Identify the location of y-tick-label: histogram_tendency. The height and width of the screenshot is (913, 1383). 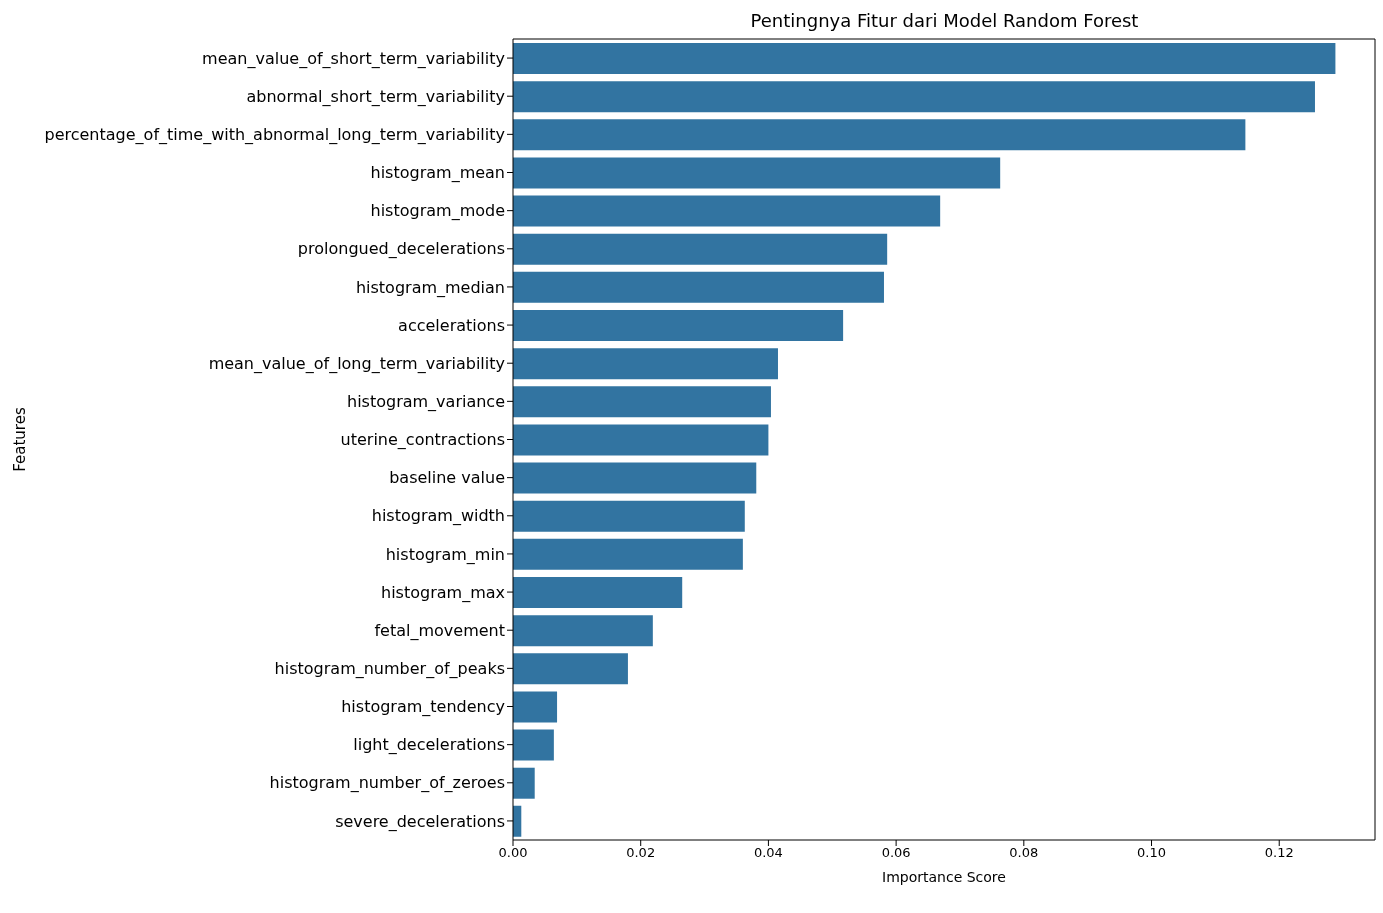
(423, 707).